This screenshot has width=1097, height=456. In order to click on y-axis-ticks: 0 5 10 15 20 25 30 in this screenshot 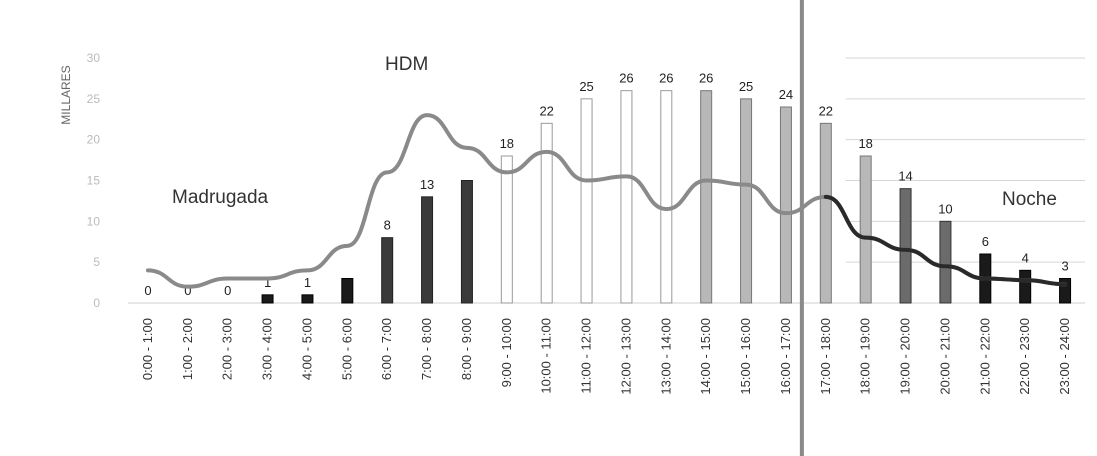, I will do `click(94, 180)`.